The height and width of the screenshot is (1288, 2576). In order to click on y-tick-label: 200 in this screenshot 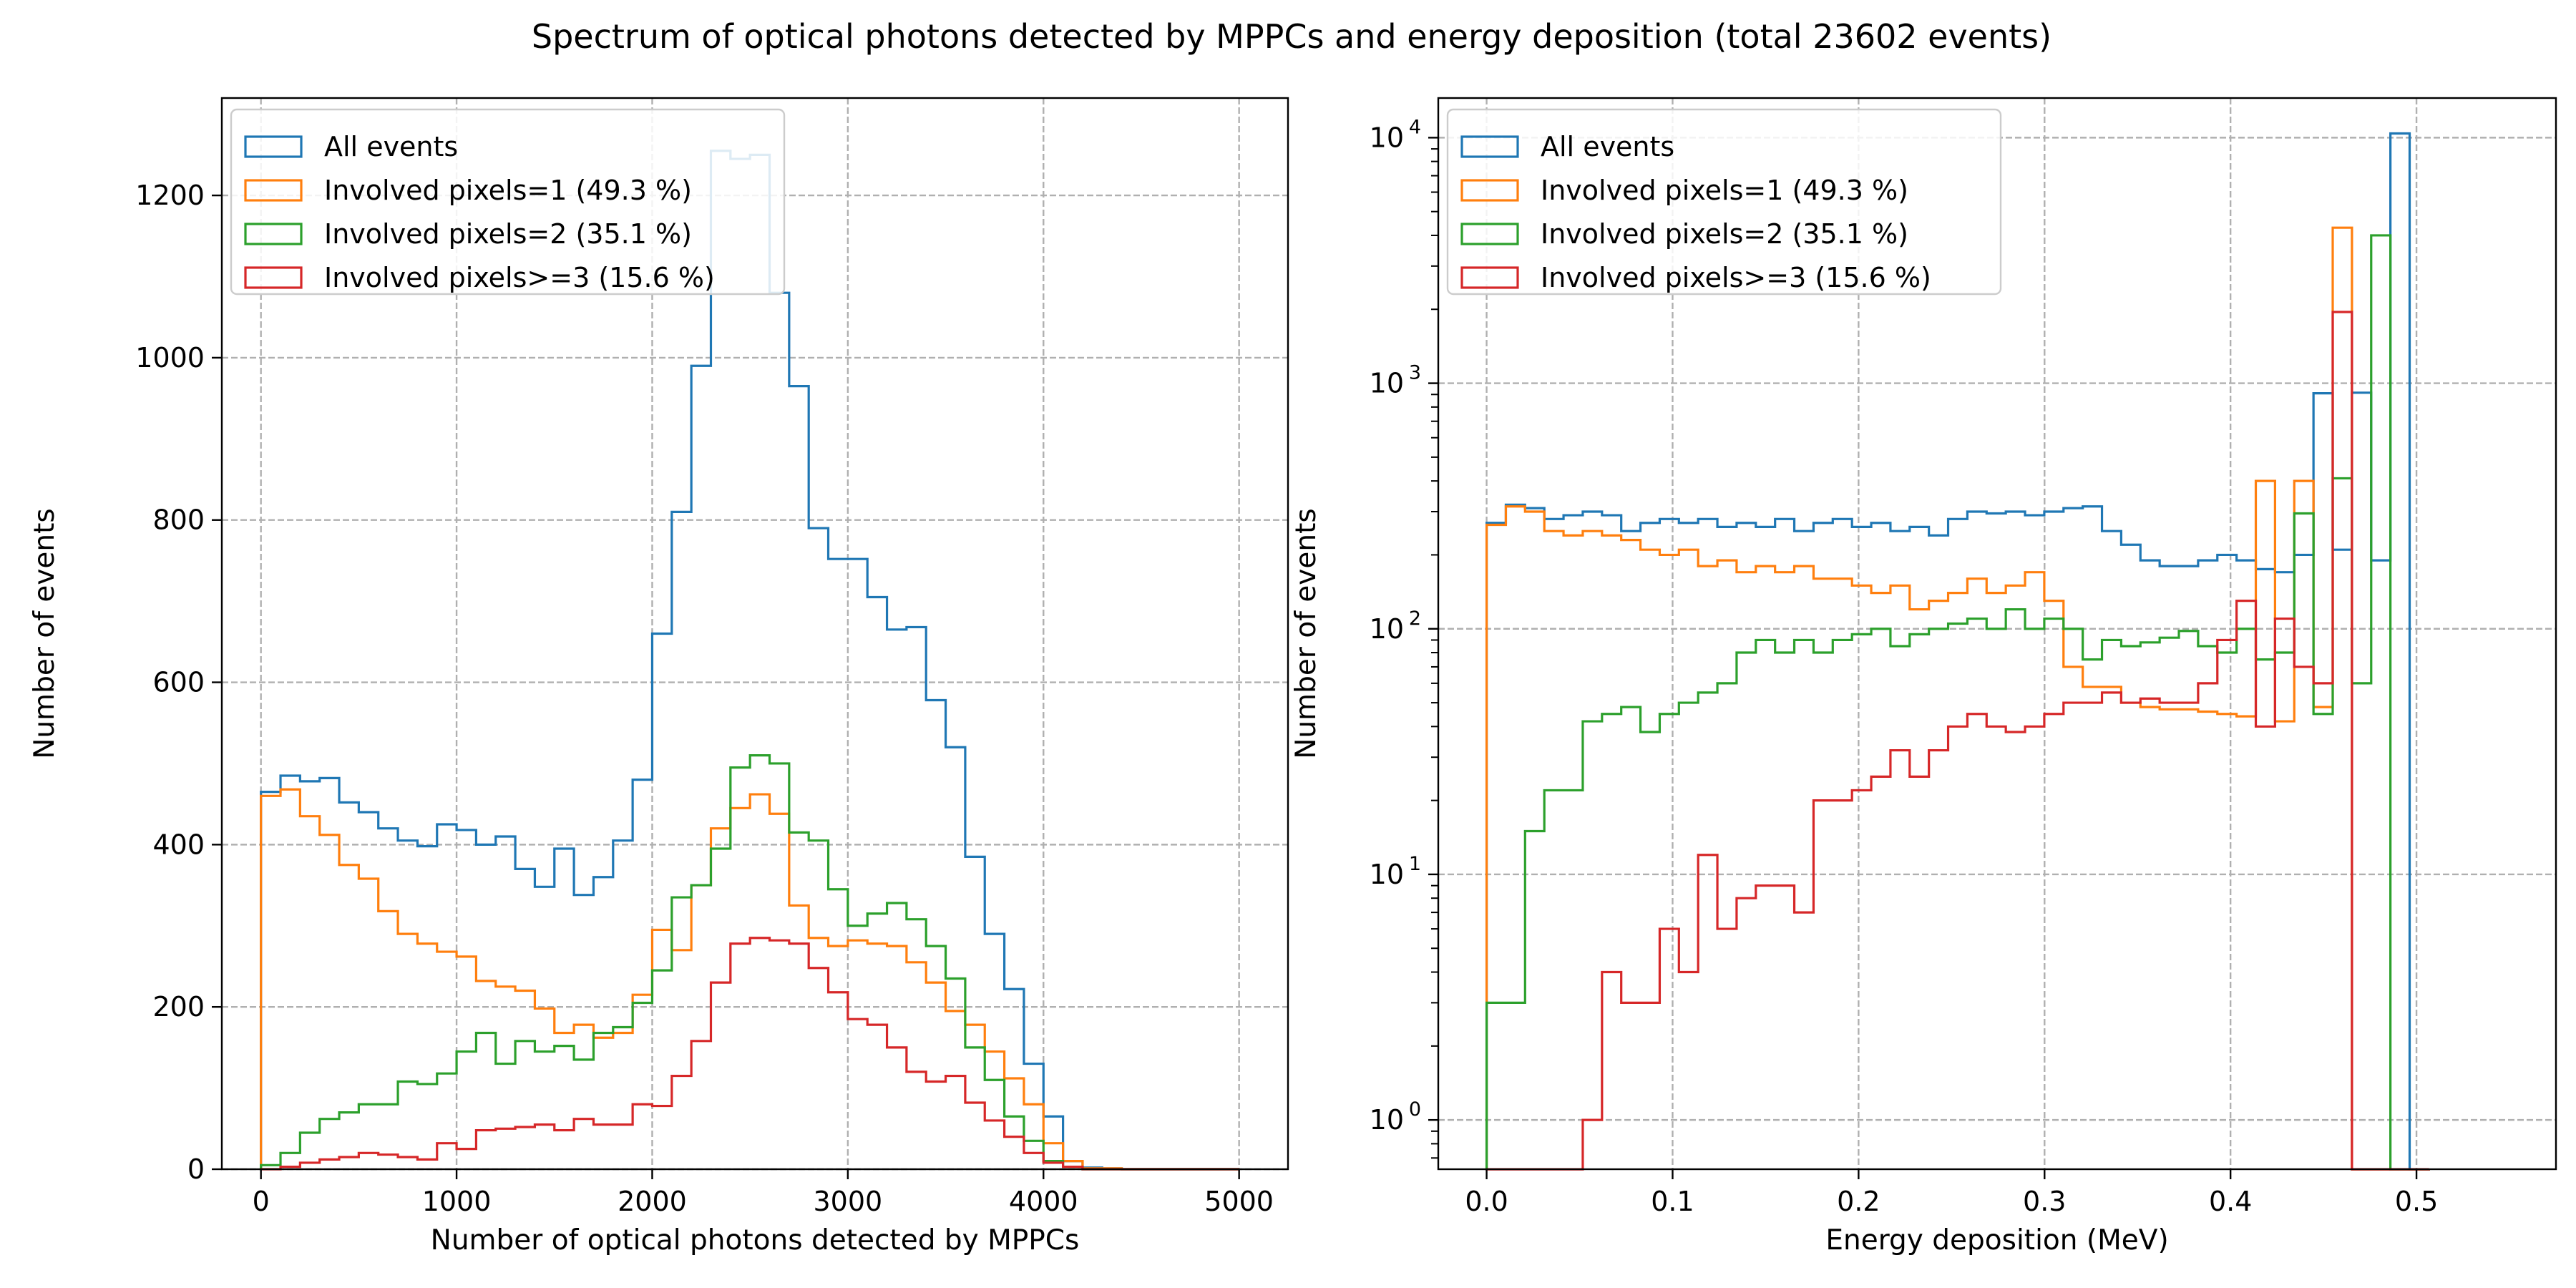, I will do `click(178, 1007)`.